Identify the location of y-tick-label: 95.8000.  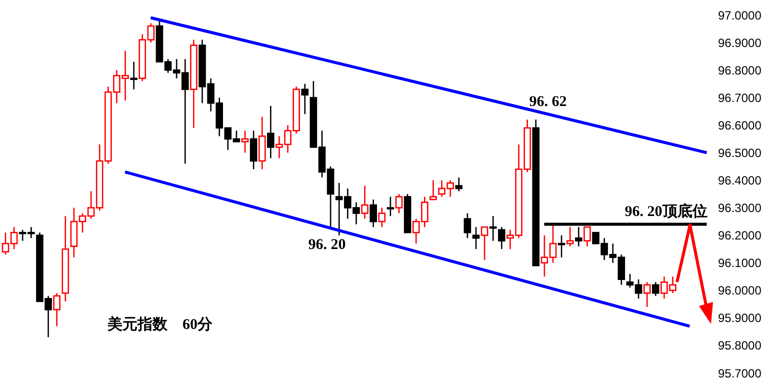
(740, 345).